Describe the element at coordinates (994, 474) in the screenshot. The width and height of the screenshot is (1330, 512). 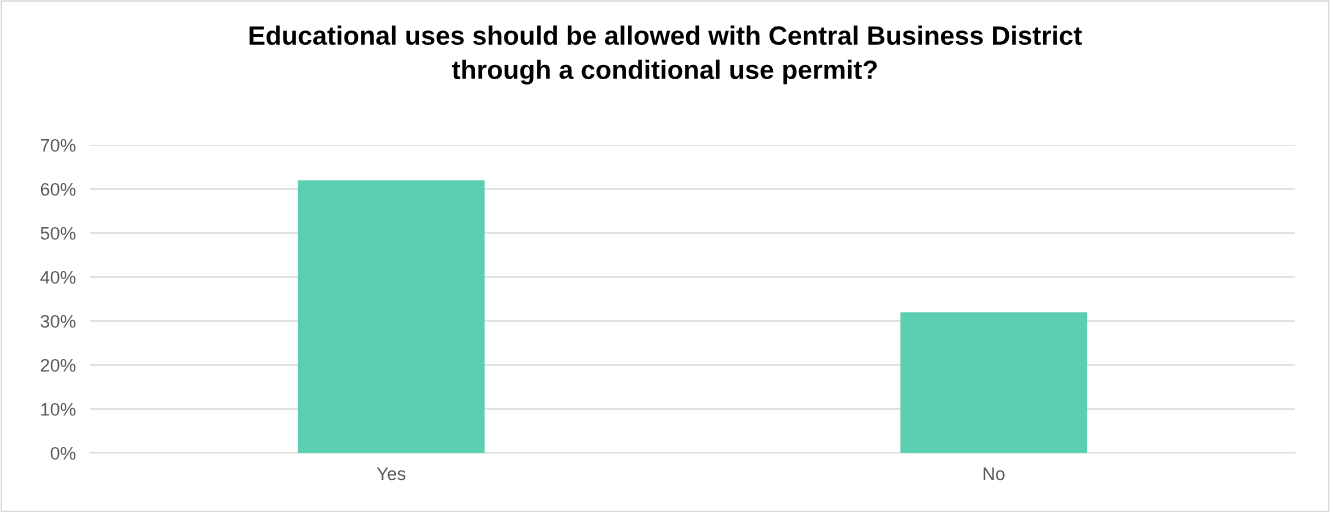
I see `x-tick-label: No` at that location.